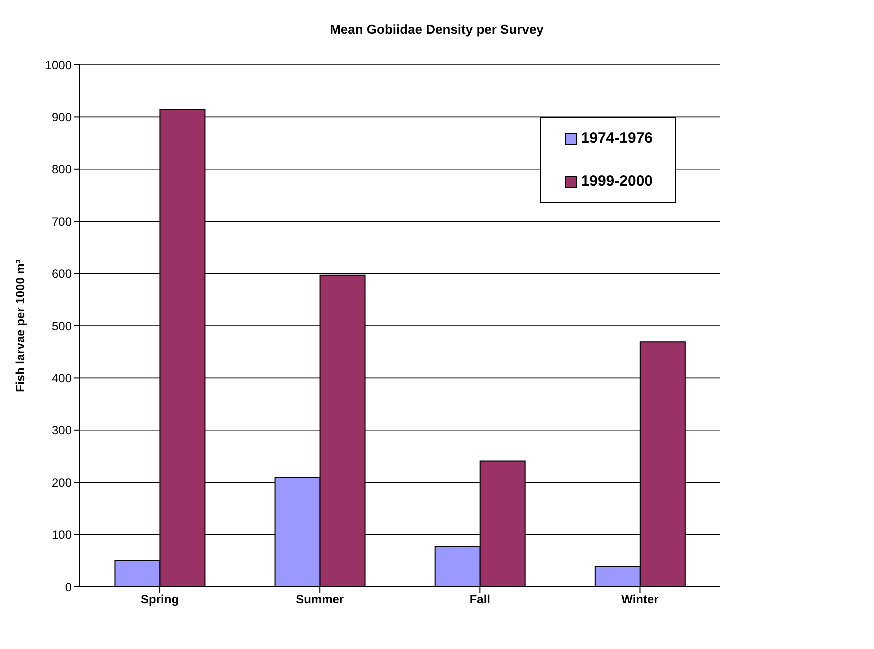  I want to click on y-tick-label: 800, so click(62, 169).